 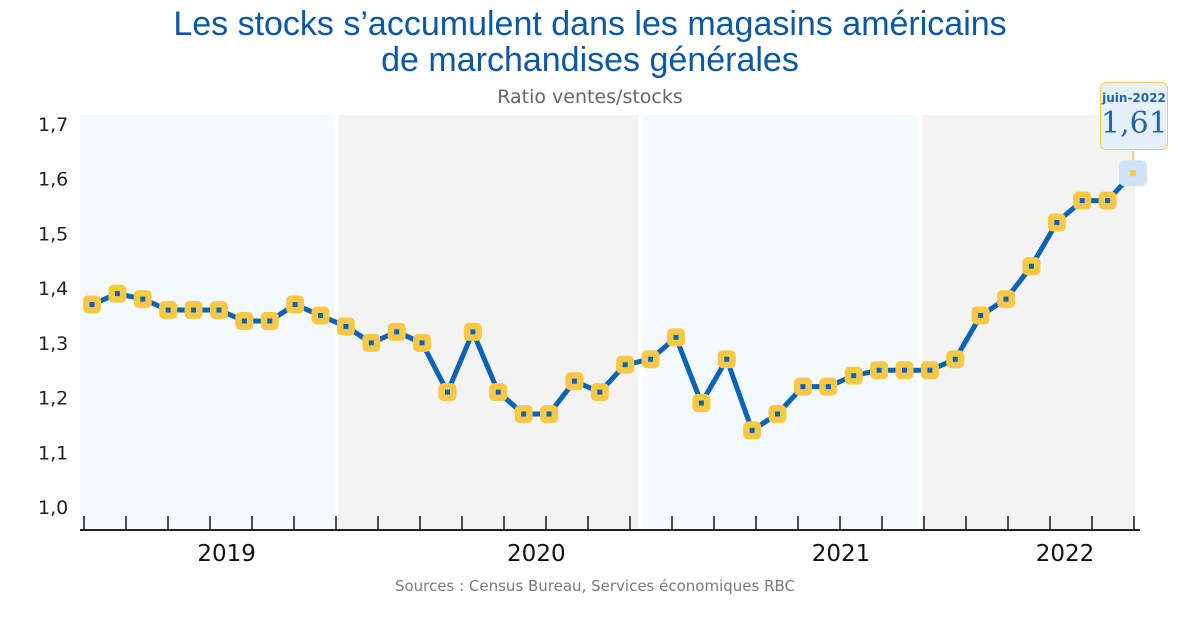 I want to click on x-year-label: 2019, so click(x=226, y=554).